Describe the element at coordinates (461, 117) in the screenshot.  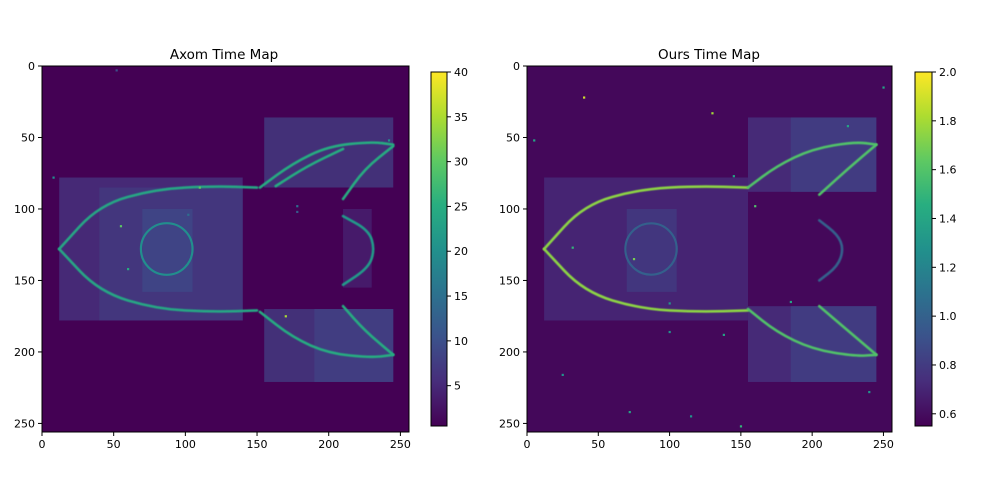
I see `colorbar-tick-label-6: 35` at that location.